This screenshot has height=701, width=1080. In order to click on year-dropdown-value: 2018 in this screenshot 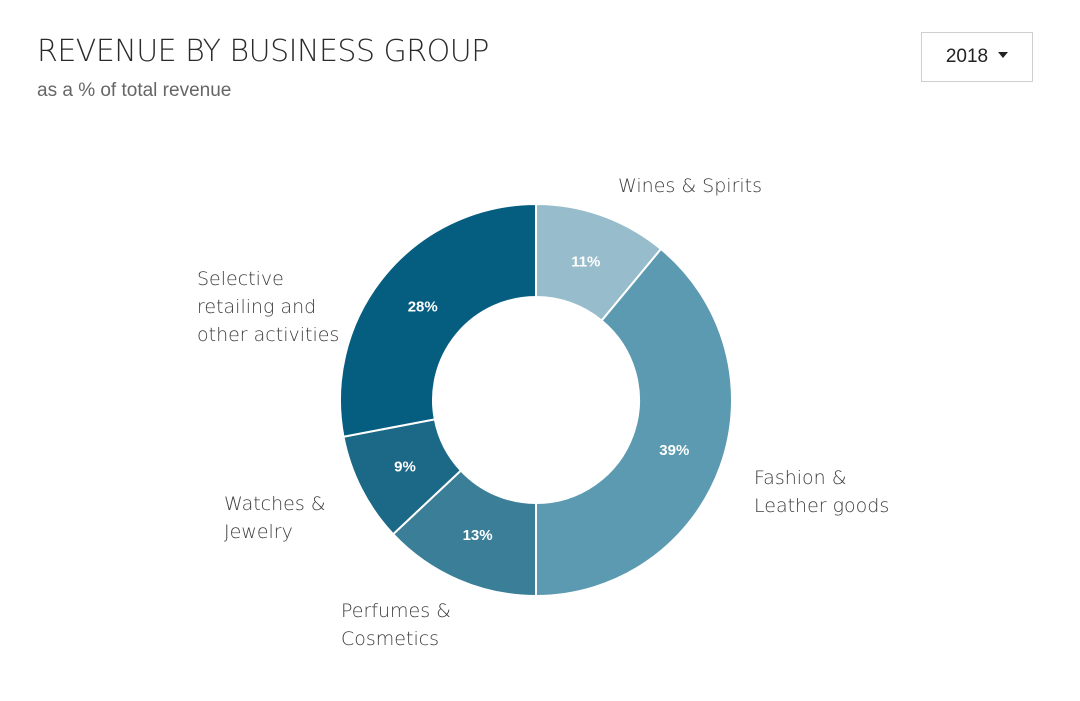, I will do `click(967, 56)`.